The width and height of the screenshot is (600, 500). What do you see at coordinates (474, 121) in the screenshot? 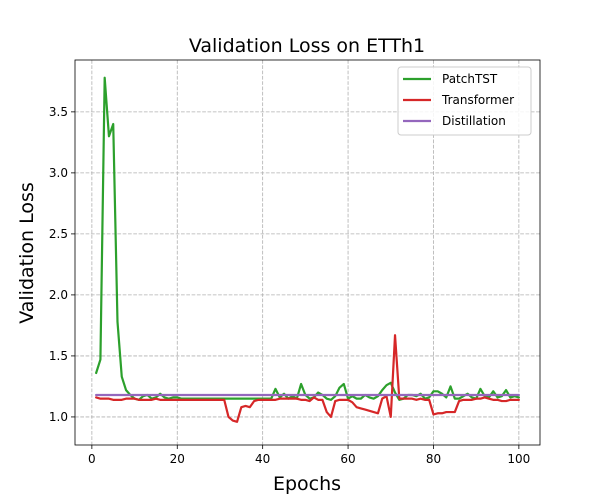
I see `legend-label: Distillation` at bounding box center [474, 121].